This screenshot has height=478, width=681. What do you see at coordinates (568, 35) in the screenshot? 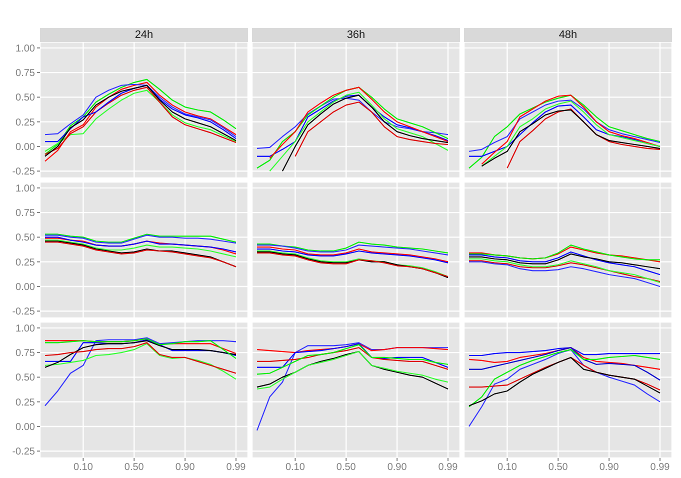
I see `chart-title: 48h` at bounding box center [568, 35].